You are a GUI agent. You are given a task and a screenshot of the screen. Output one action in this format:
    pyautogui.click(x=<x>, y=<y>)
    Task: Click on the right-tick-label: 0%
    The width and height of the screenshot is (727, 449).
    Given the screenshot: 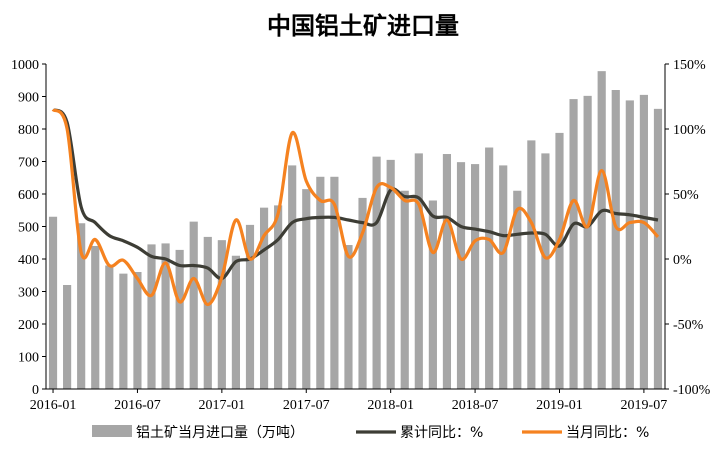 What is the action you would take?
    pyautogui.click(x=682, y=260)
    